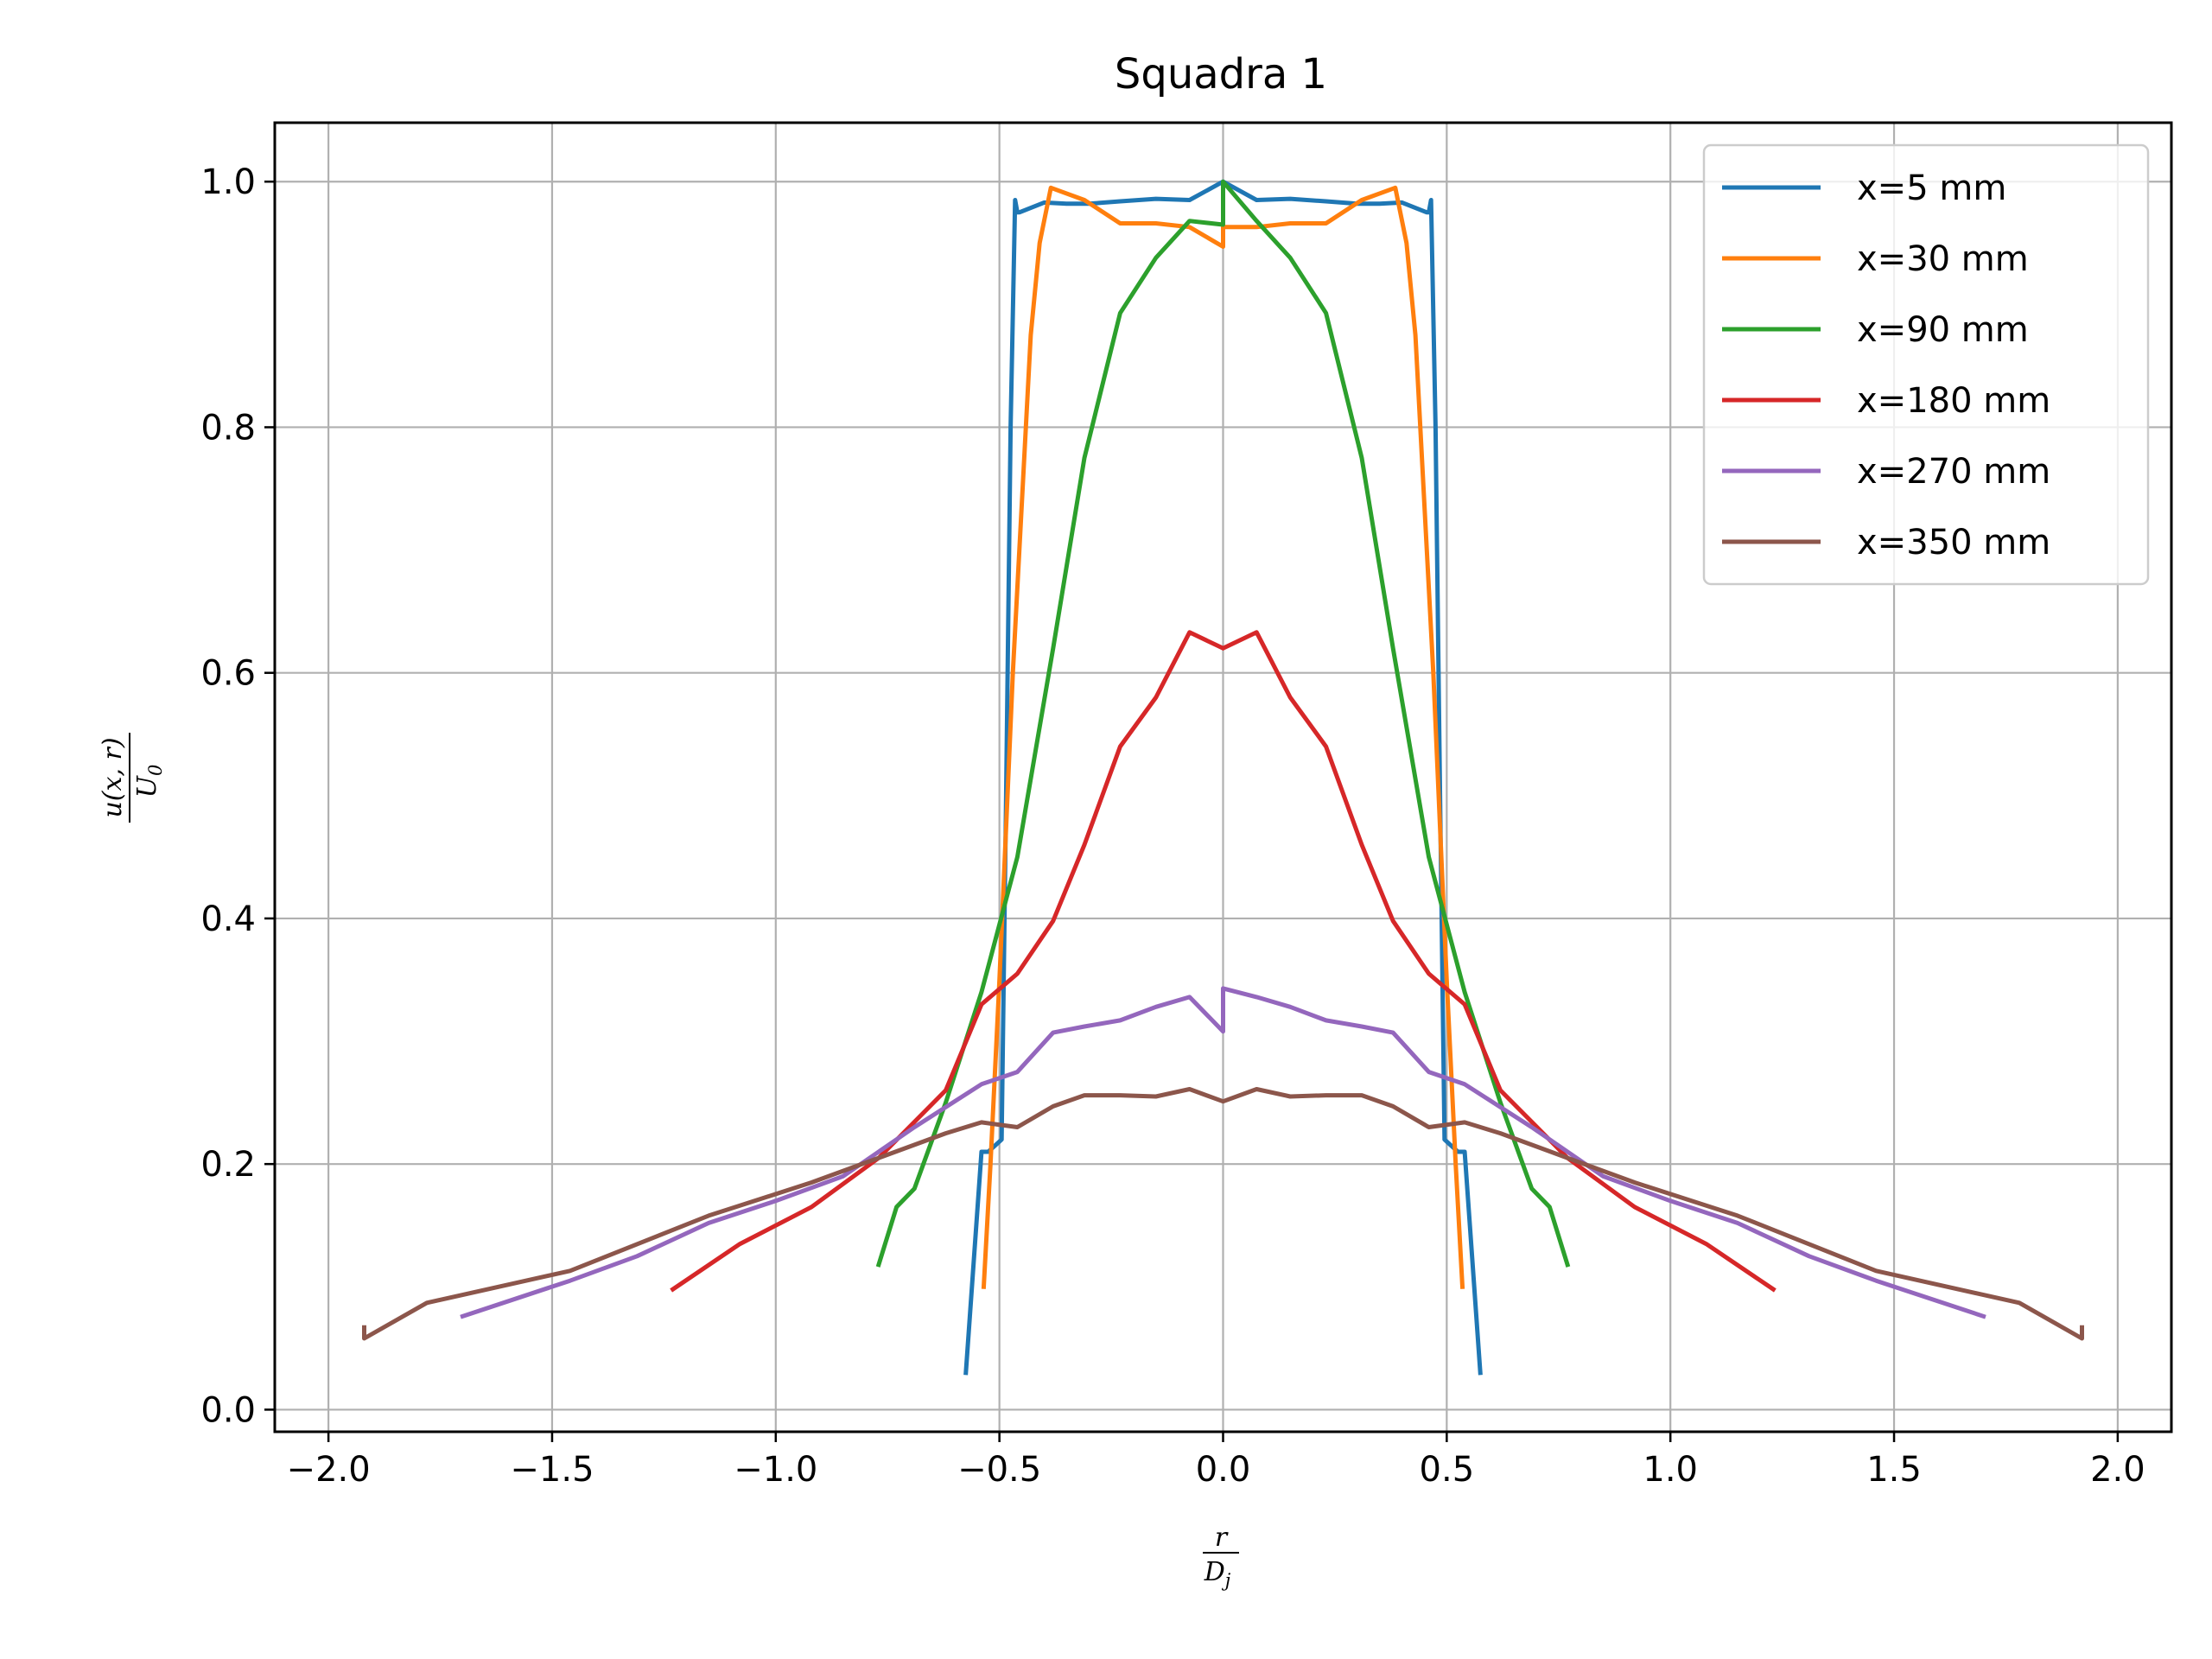 Image resolution: width=2212 pixels, height=1659 pixels. I want to click on legend-item: x=180 mm, so click(1886, 401).